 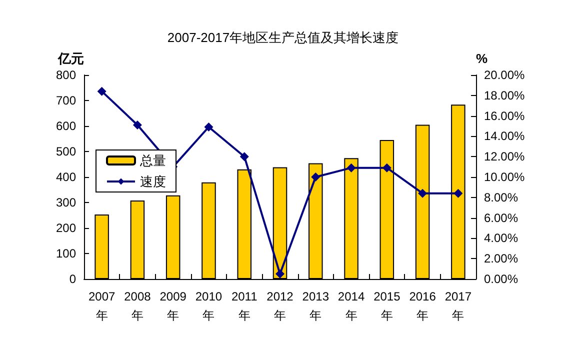 What do you see at coordinates (283, 37) in the screenshot?
I see `chart-title: 2007-2017年地区生产总值及其增长速度` at bounding box center [283, 37].